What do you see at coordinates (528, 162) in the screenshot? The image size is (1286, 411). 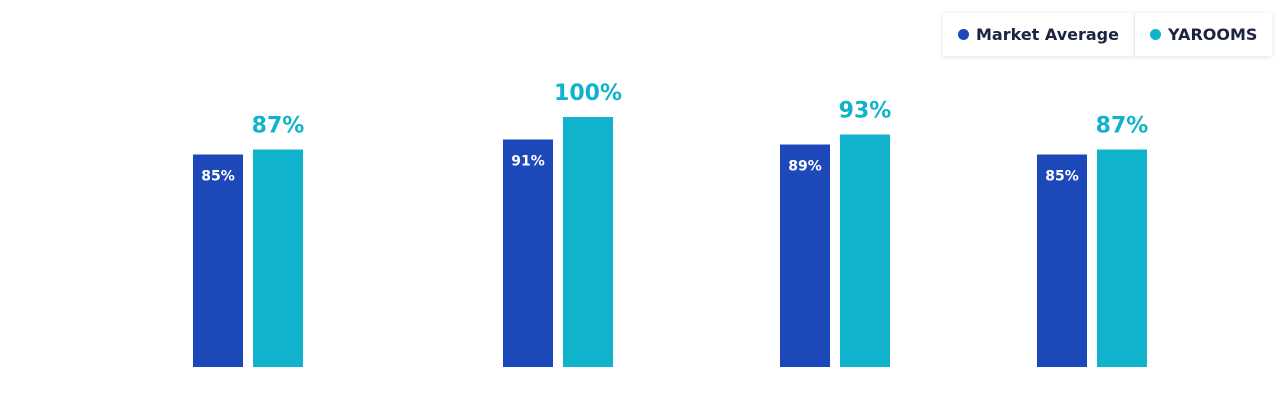 I see `value-label: 91%` at bounding box center [528, 162].